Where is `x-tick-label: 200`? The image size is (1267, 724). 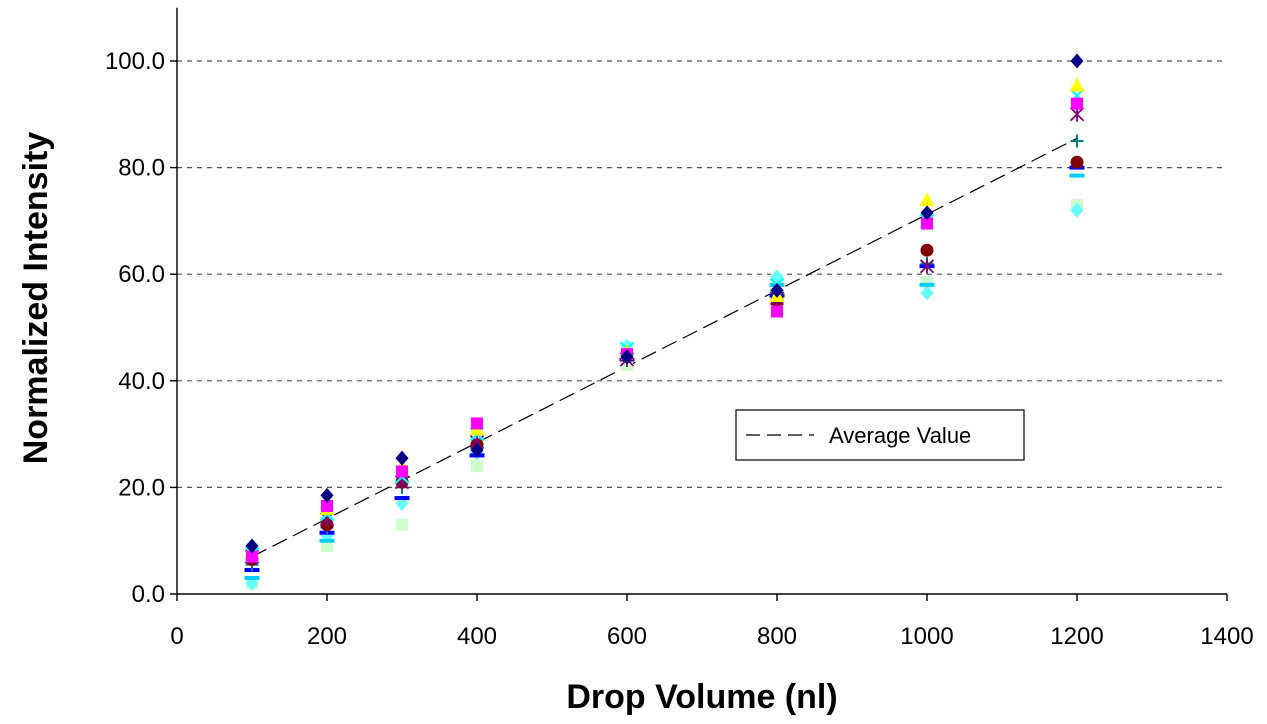 x-tick-label: 200 is located at coordinates (327, 636).